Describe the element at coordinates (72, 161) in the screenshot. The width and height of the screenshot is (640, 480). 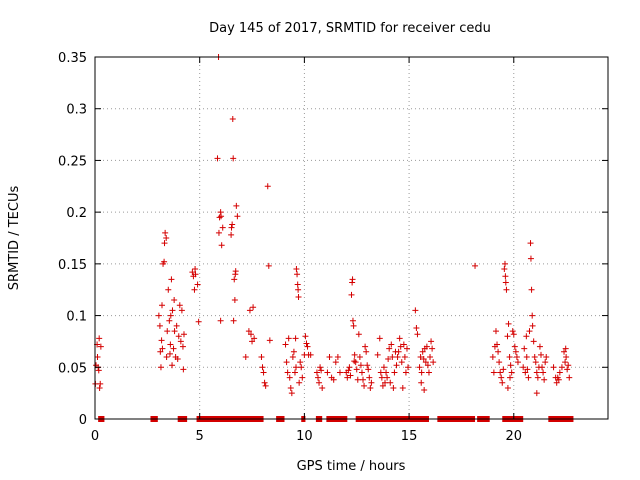
I see `y-tick-label: 0.25` at that location.